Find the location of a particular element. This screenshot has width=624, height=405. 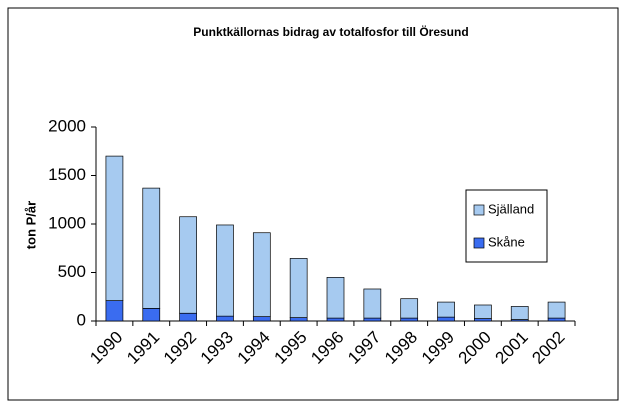

y-axis-label: ton P/år is located at coordinates (30, 225).